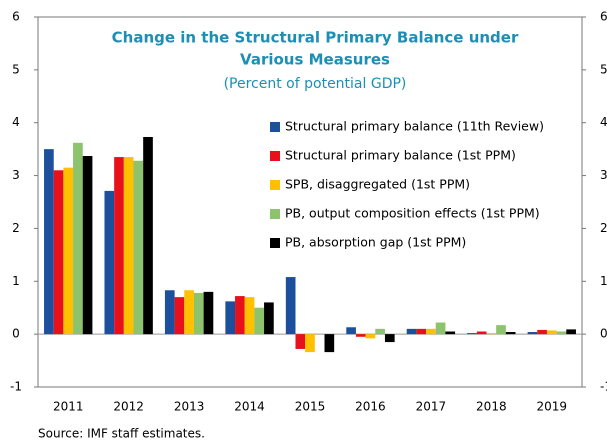 The height and width of the screenshot is (447, 607). What do you see at coordinates (400, 155) in the screenshot?
I see `legend-label: Structural primary balance (1st PPM)` at bounding box center [400, 155].